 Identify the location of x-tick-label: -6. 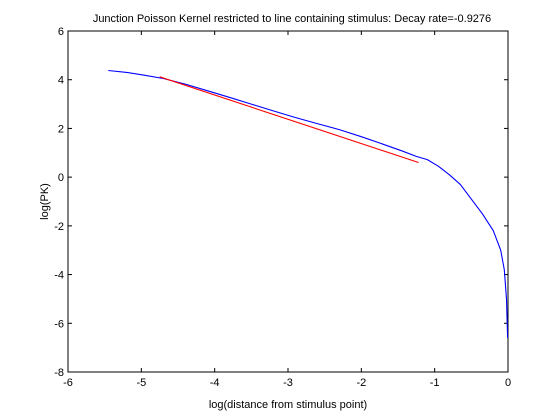
(68, 383).